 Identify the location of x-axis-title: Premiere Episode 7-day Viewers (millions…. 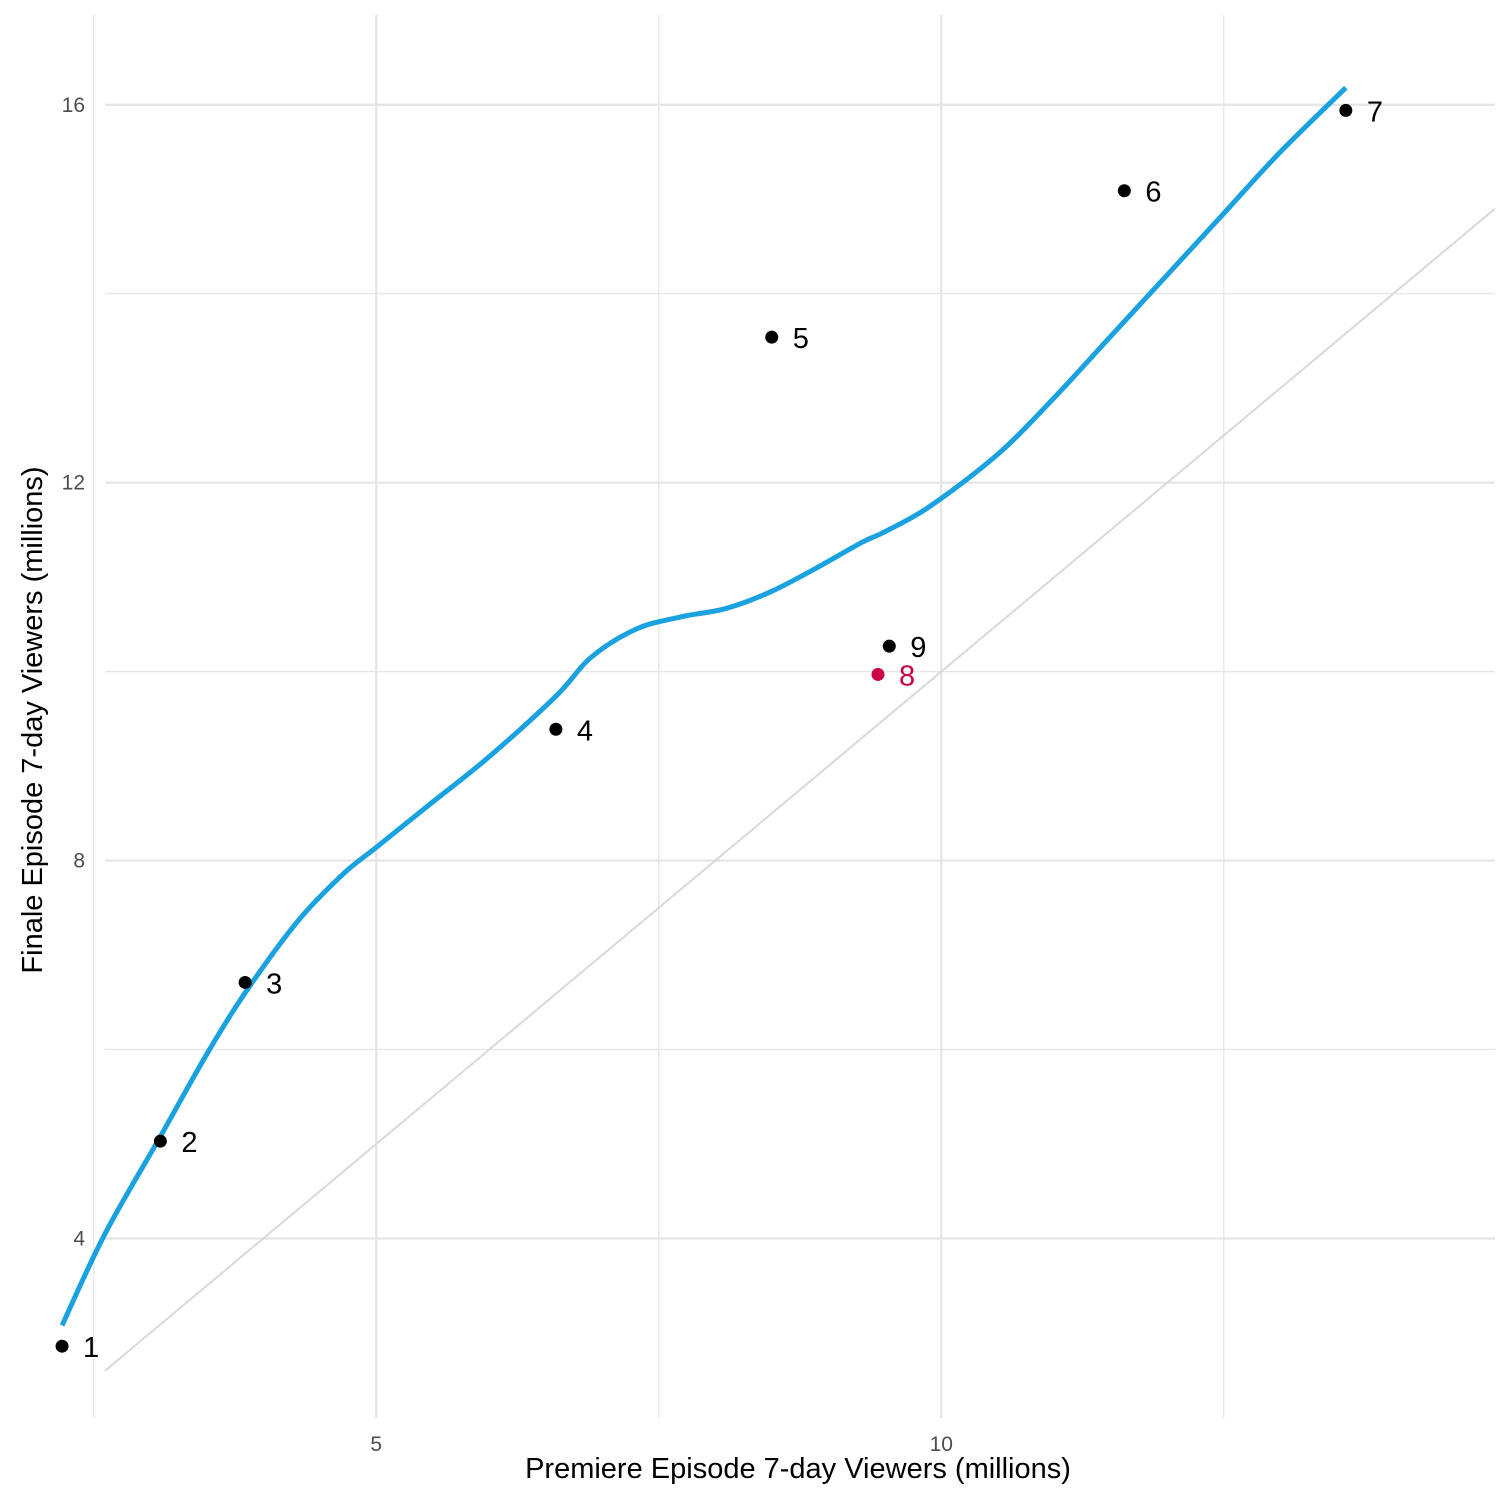
(798, 1469).